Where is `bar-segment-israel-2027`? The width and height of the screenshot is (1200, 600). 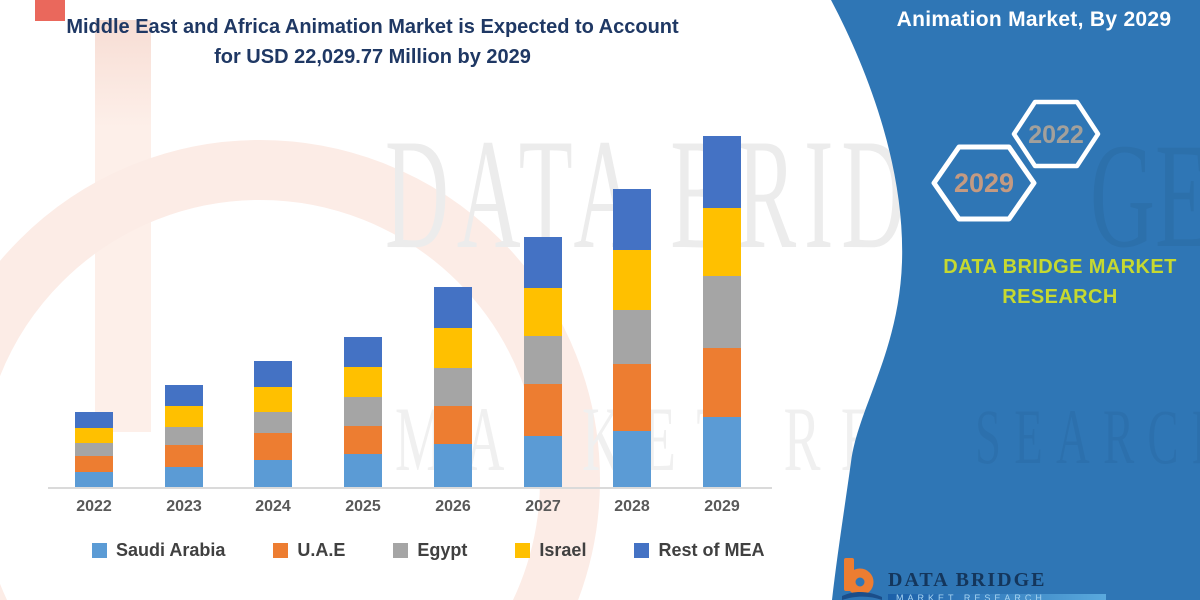
bar-segment-israel-2027 is located at coordinates (543, 312).